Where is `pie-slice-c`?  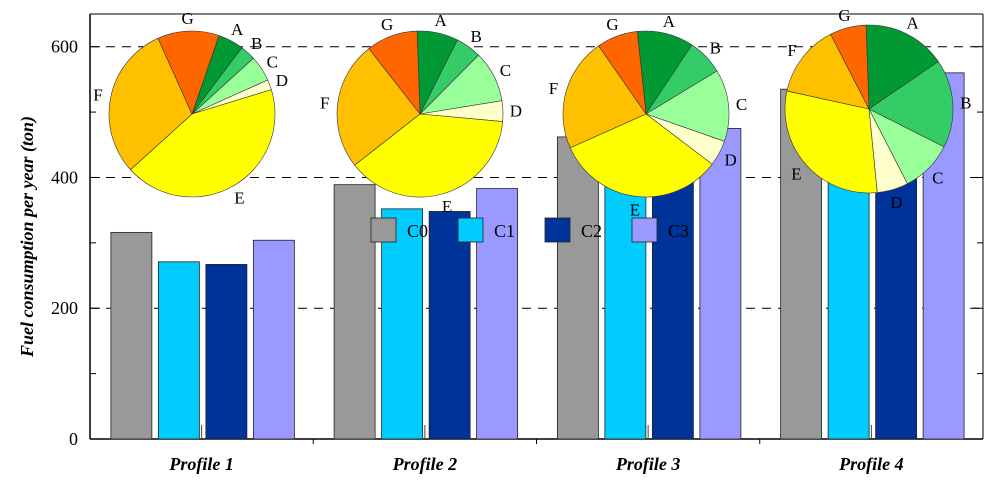 pie-slice-c is located at coordinates (687, 106).